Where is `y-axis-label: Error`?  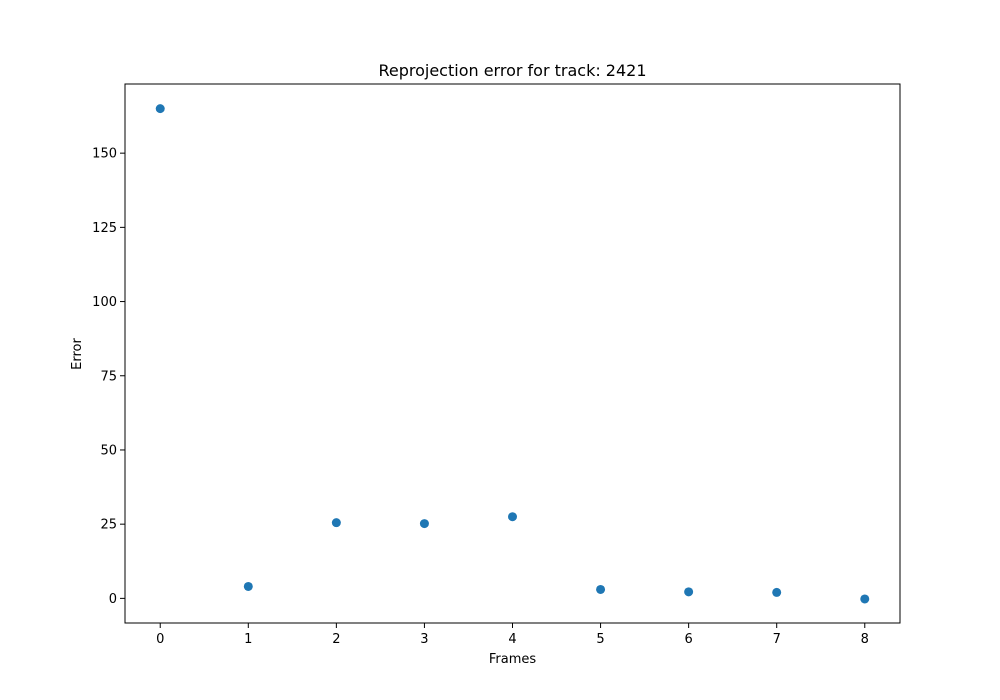 y-axis-label: Error is located at coordinates (77, 354).